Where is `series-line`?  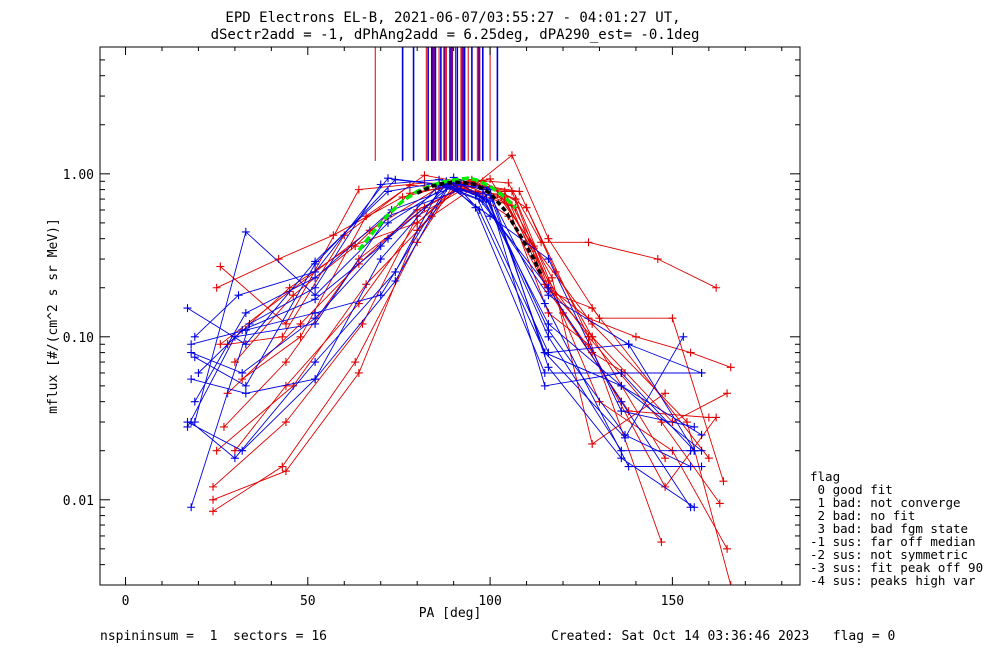
series-line is located at coordinates (466, 234).